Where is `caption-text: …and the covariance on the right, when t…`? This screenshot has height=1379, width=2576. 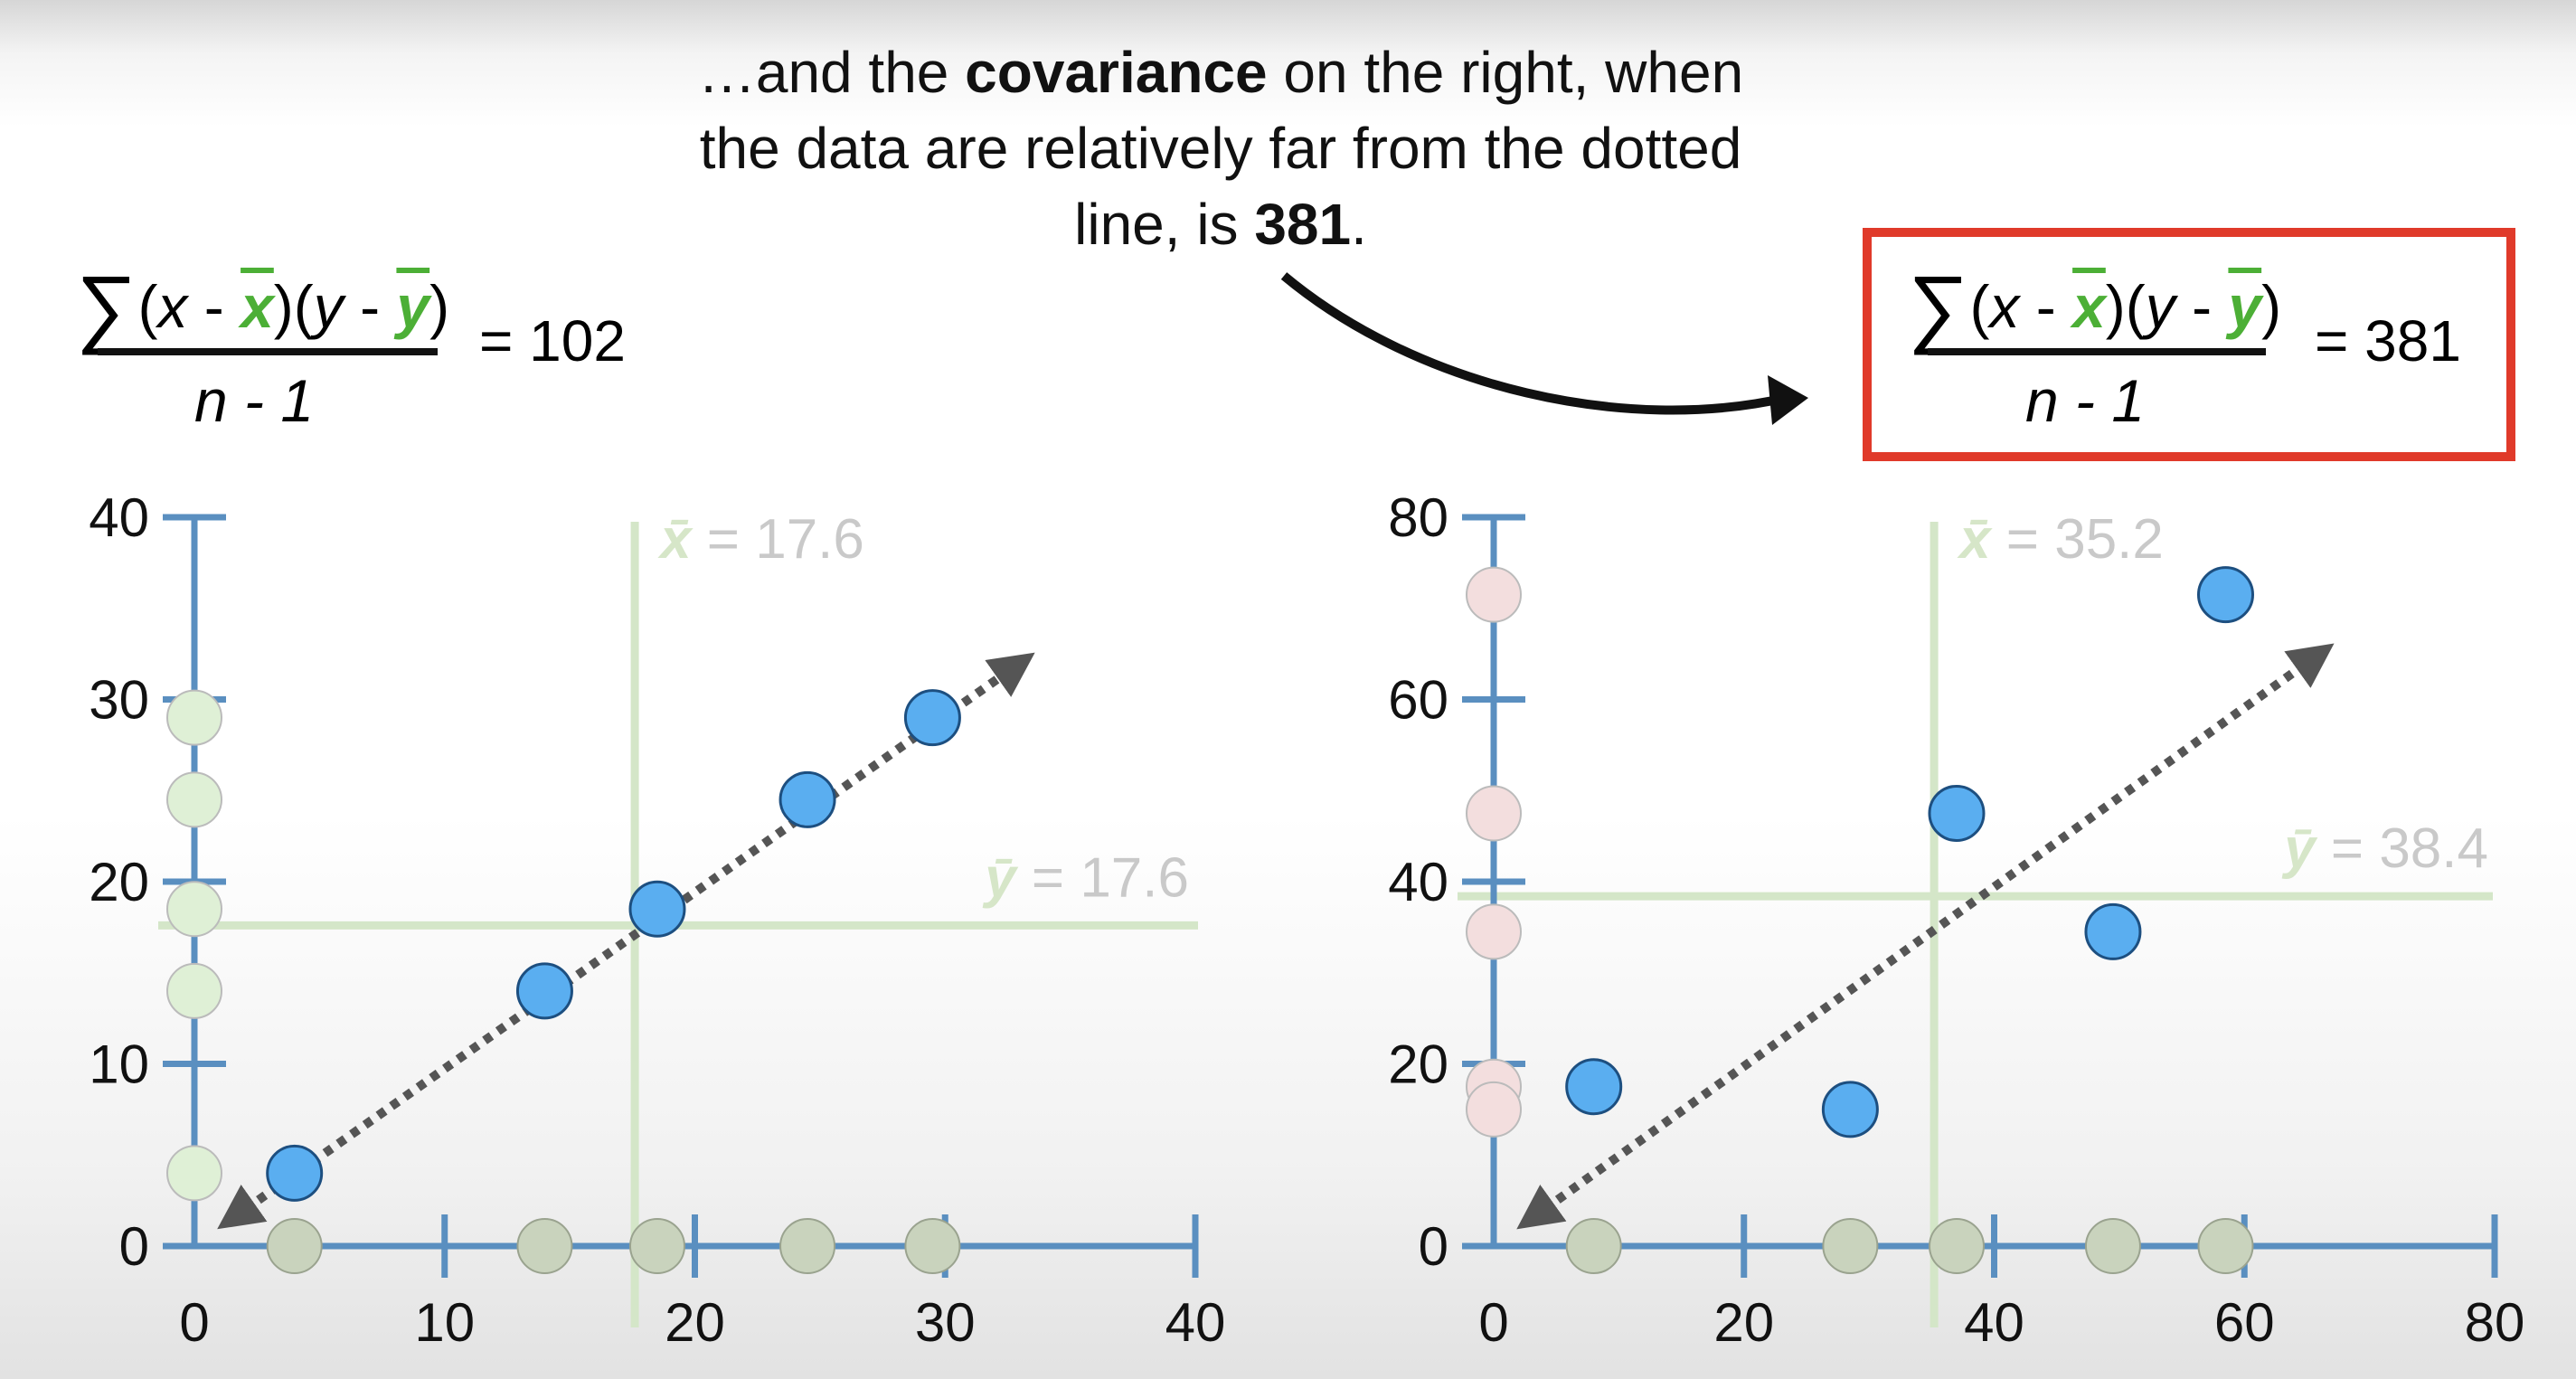
caption-text: …and the covariance on the right, when t… is located at coordinates (1220, 148).